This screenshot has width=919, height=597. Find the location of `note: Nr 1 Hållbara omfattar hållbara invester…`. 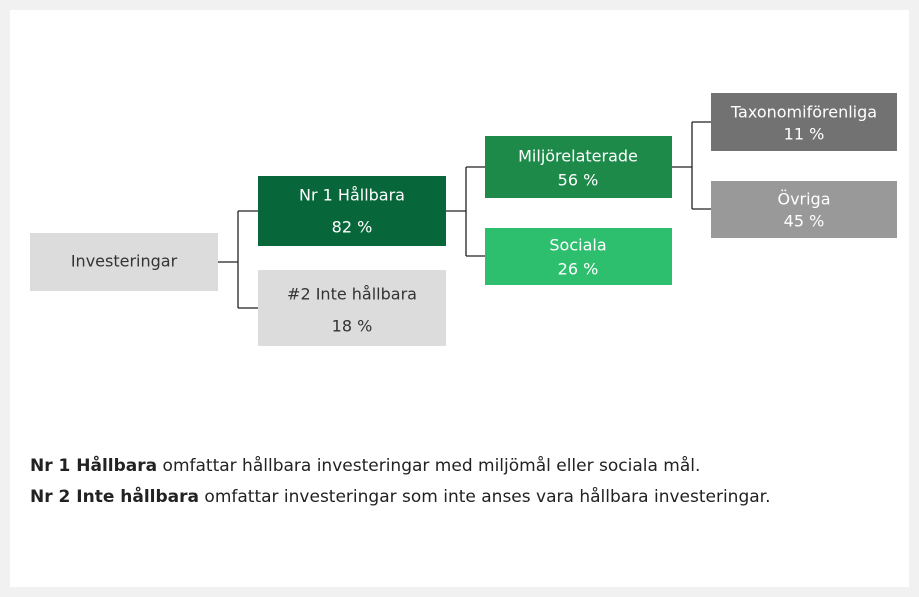

note: Nr 1 Hållbara omfattar hållbara invester… is located at coordinates (365, 465).